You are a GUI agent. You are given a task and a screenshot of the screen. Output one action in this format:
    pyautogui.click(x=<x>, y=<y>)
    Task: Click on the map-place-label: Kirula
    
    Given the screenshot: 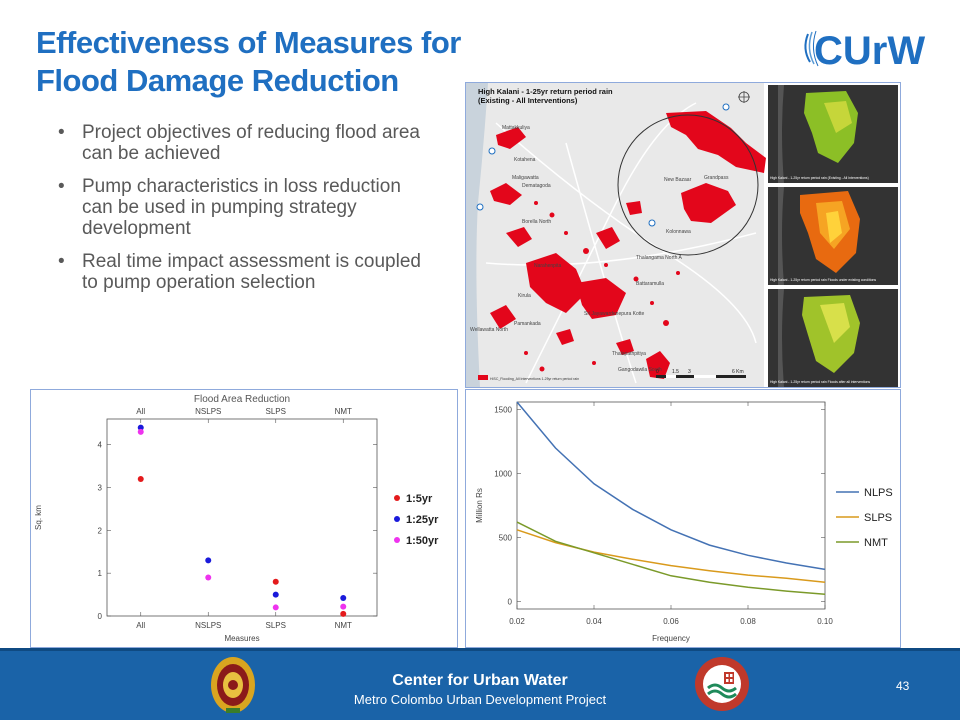 What is the action you would take?
    pyautogui.click(x=524, y=296)
    